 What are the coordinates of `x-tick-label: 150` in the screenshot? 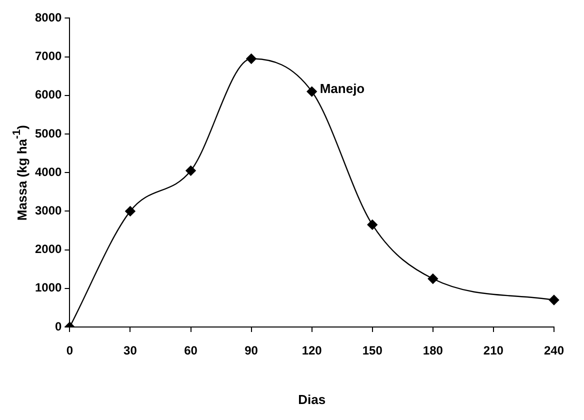 It's located at (372, 351).